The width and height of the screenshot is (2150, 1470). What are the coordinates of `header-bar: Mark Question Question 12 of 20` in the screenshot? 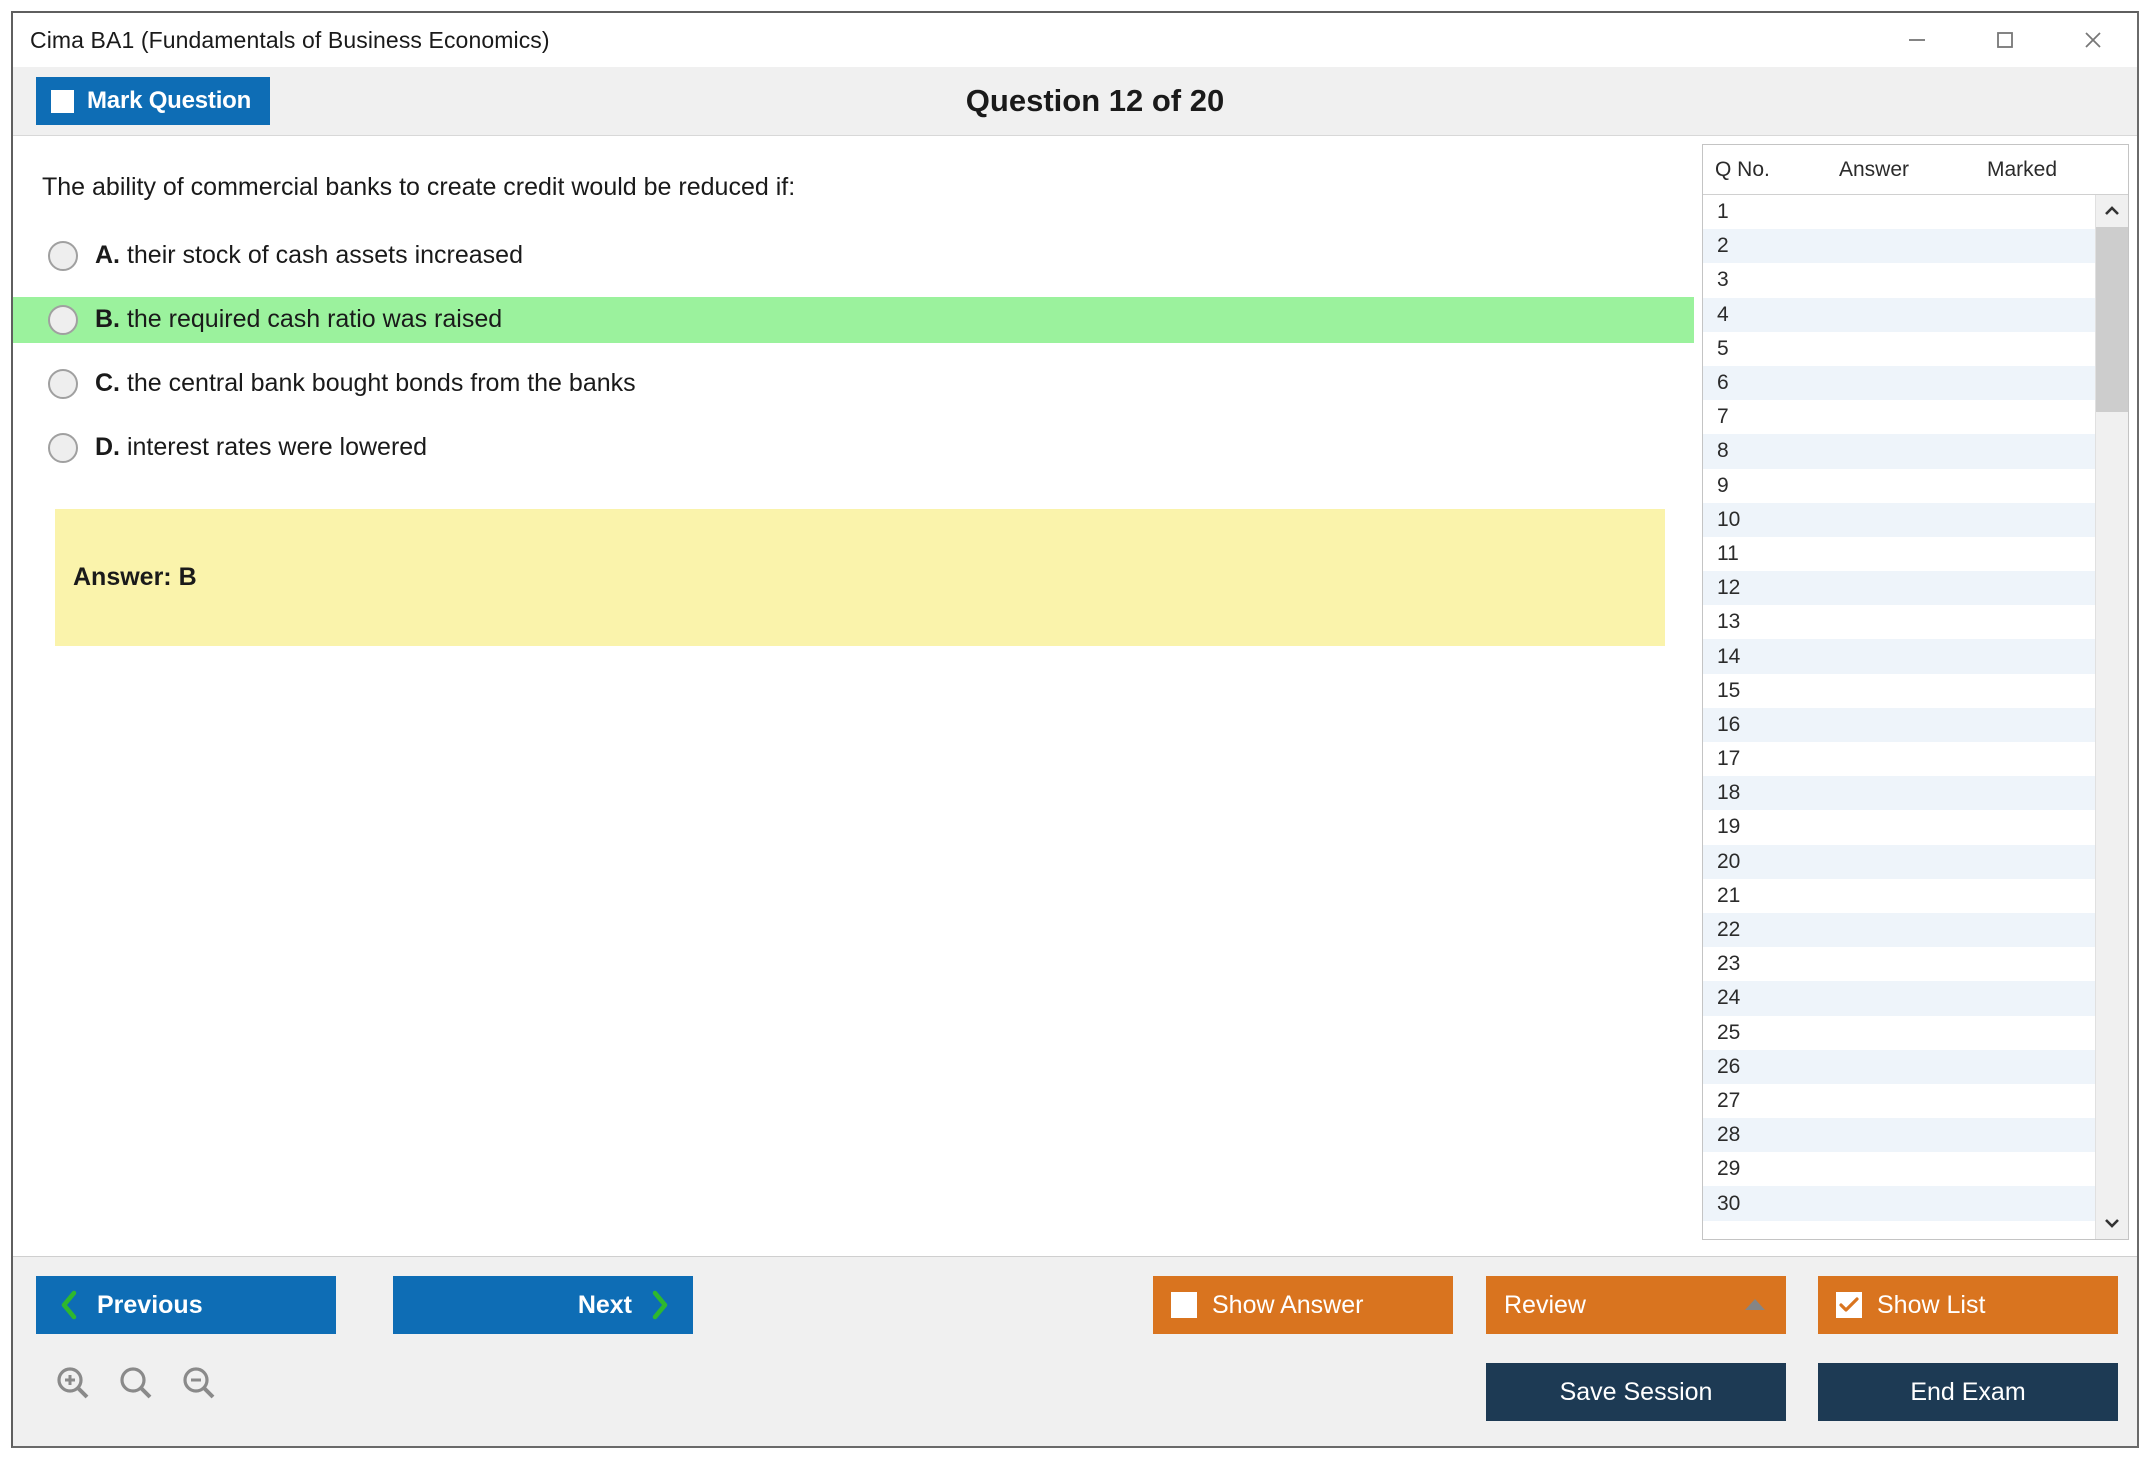 It's located at (1075, 101).